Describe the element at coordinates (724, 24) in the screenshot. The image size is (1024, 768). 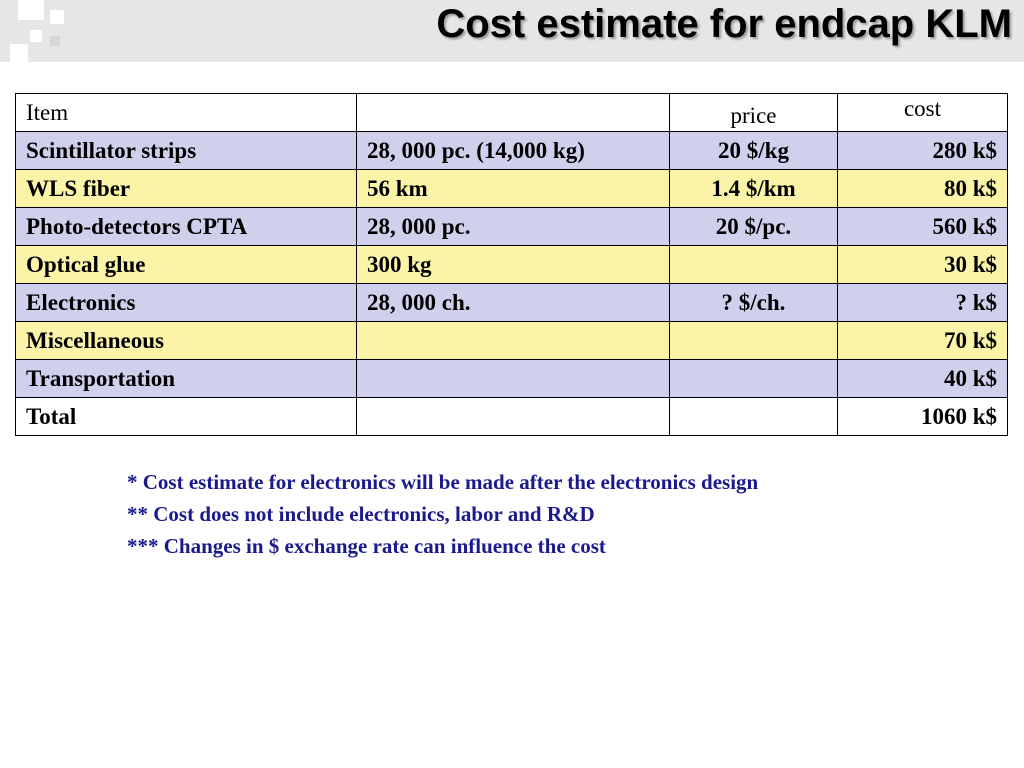
I see `slide-title: Cost estimate for endcap KLM` at that location.